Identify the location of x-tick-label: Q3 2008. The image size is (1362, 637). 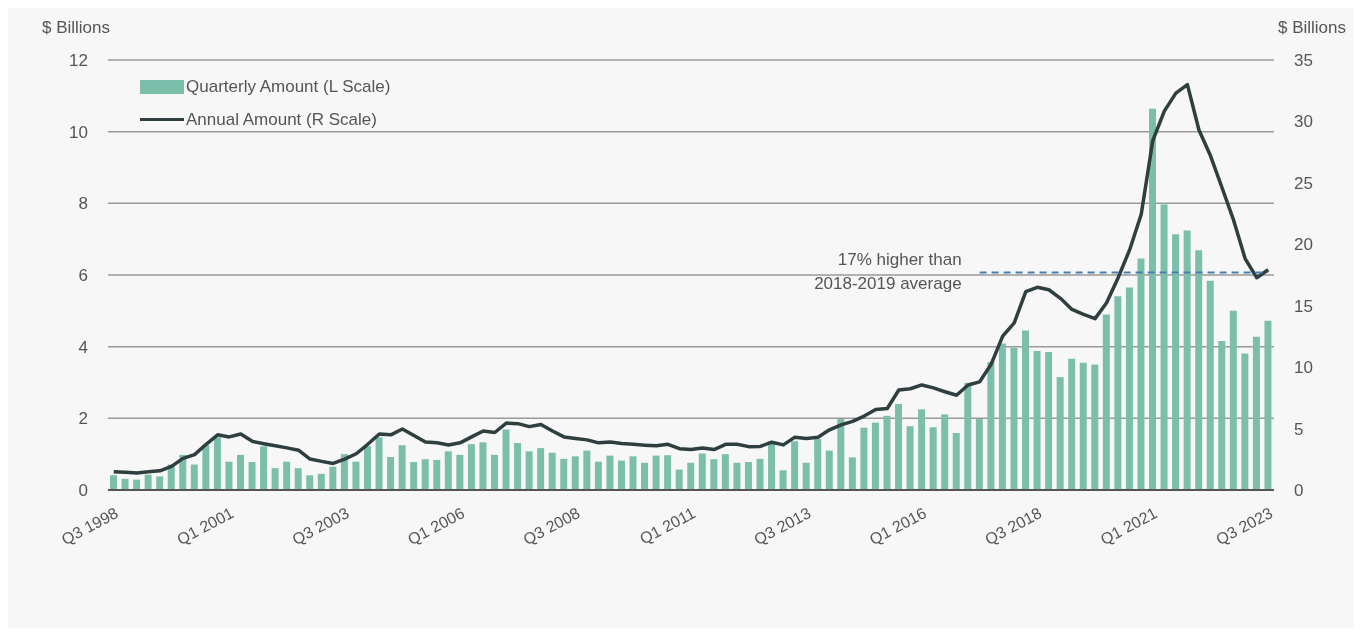
(551, 526).